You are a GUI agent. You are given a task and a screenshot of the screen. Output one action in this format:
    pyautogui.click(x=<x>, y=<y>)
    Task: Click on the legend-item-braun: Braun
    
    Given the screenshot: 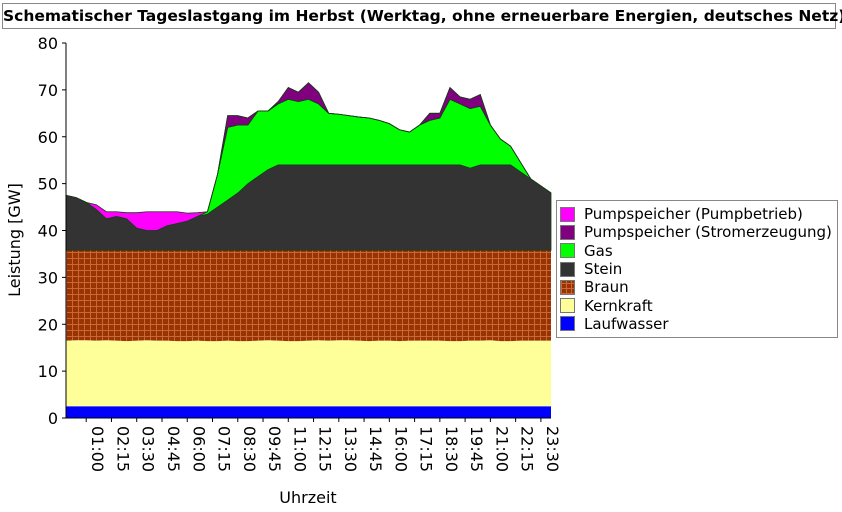 What is the action you would take?
    pyautogui.click(x=698, y=287)
    